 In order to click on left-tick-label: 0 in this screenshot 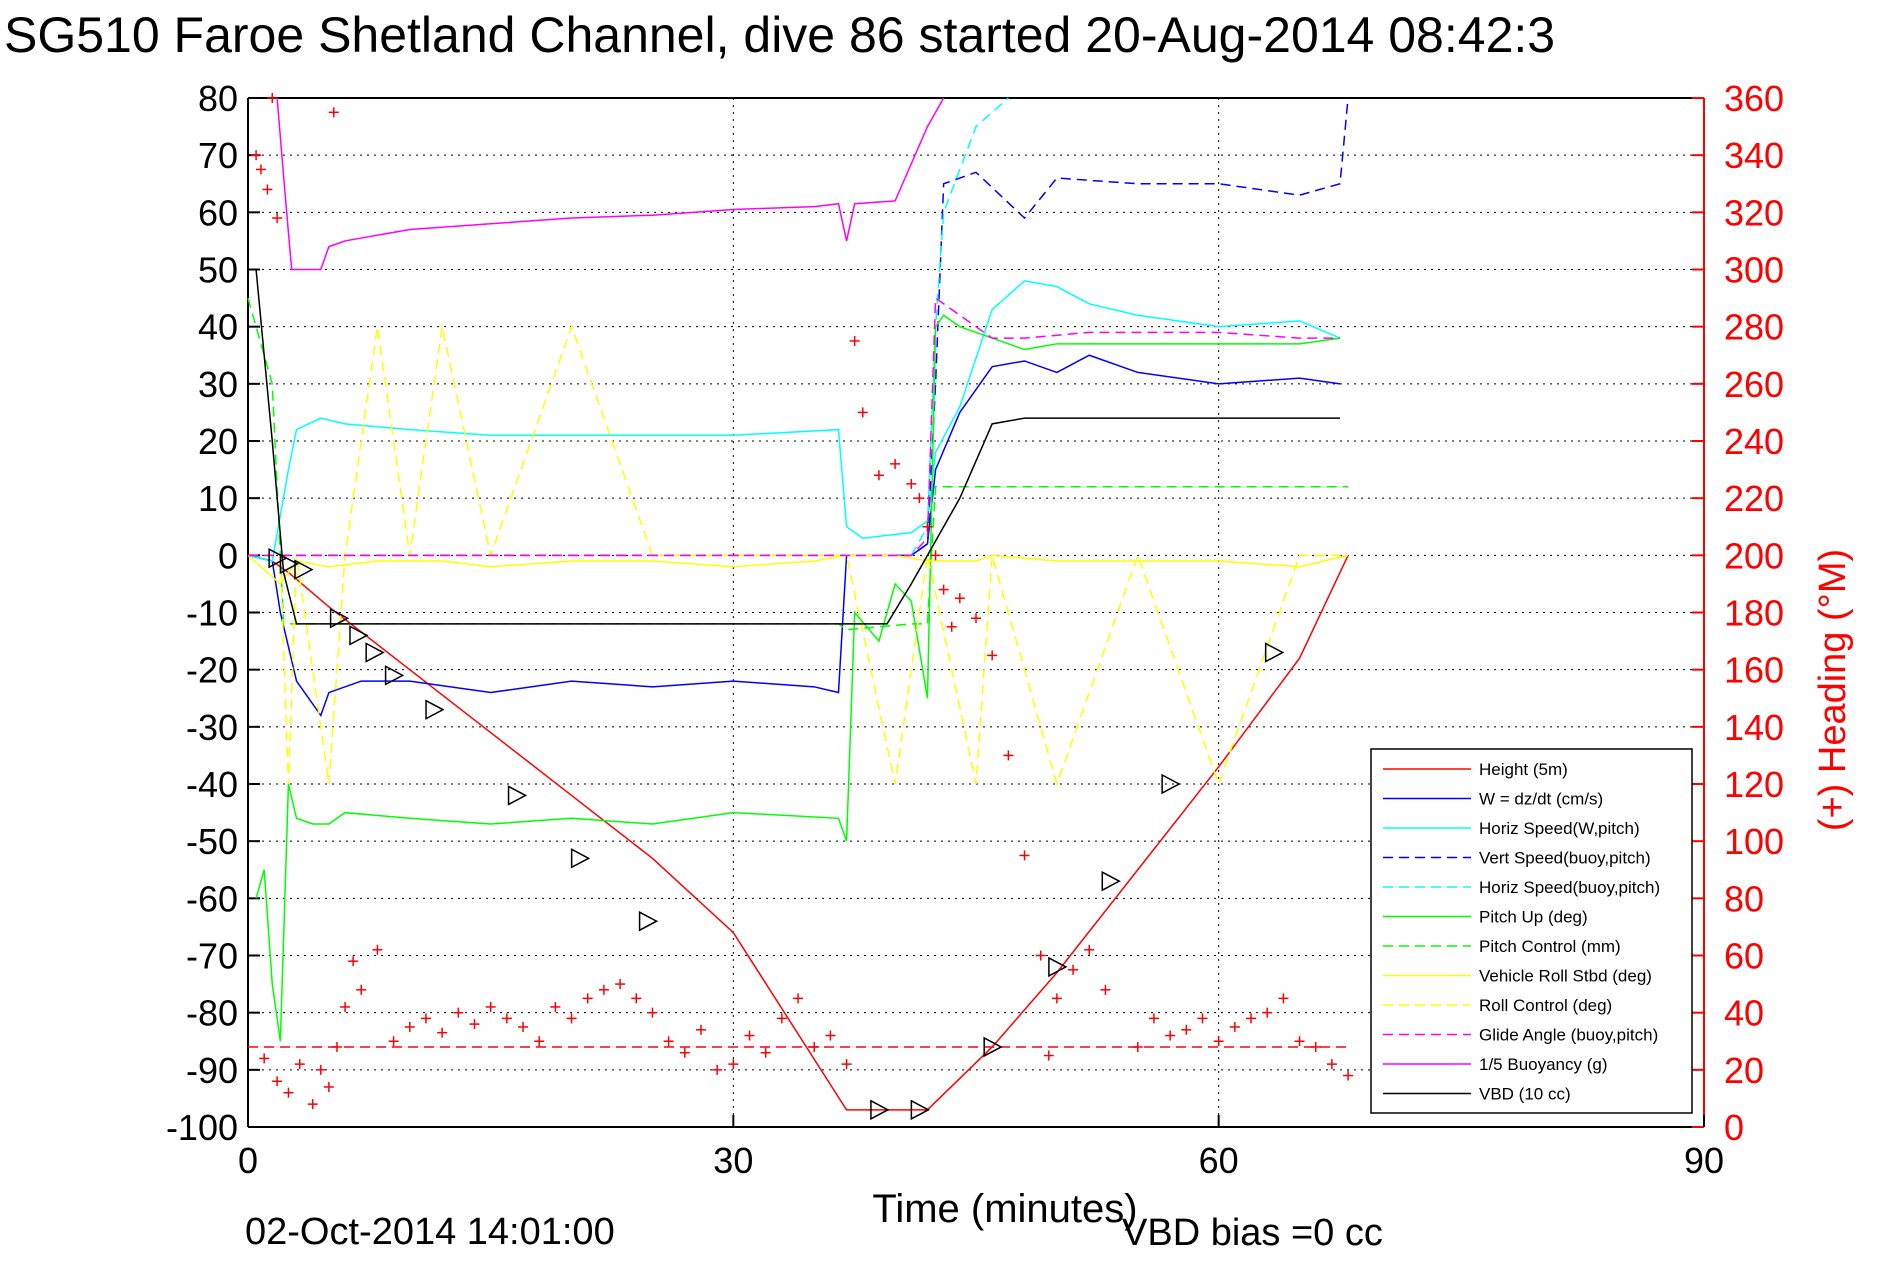, I will do `click(228, 555)`.